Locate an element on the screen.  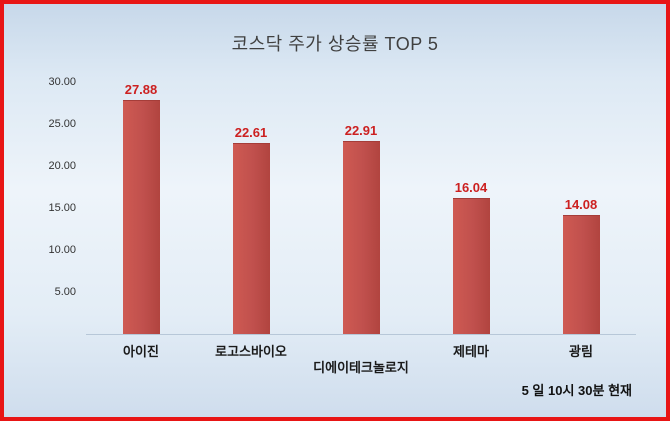
y-tick-label: 5.00 is located at coordinates (65, 292).